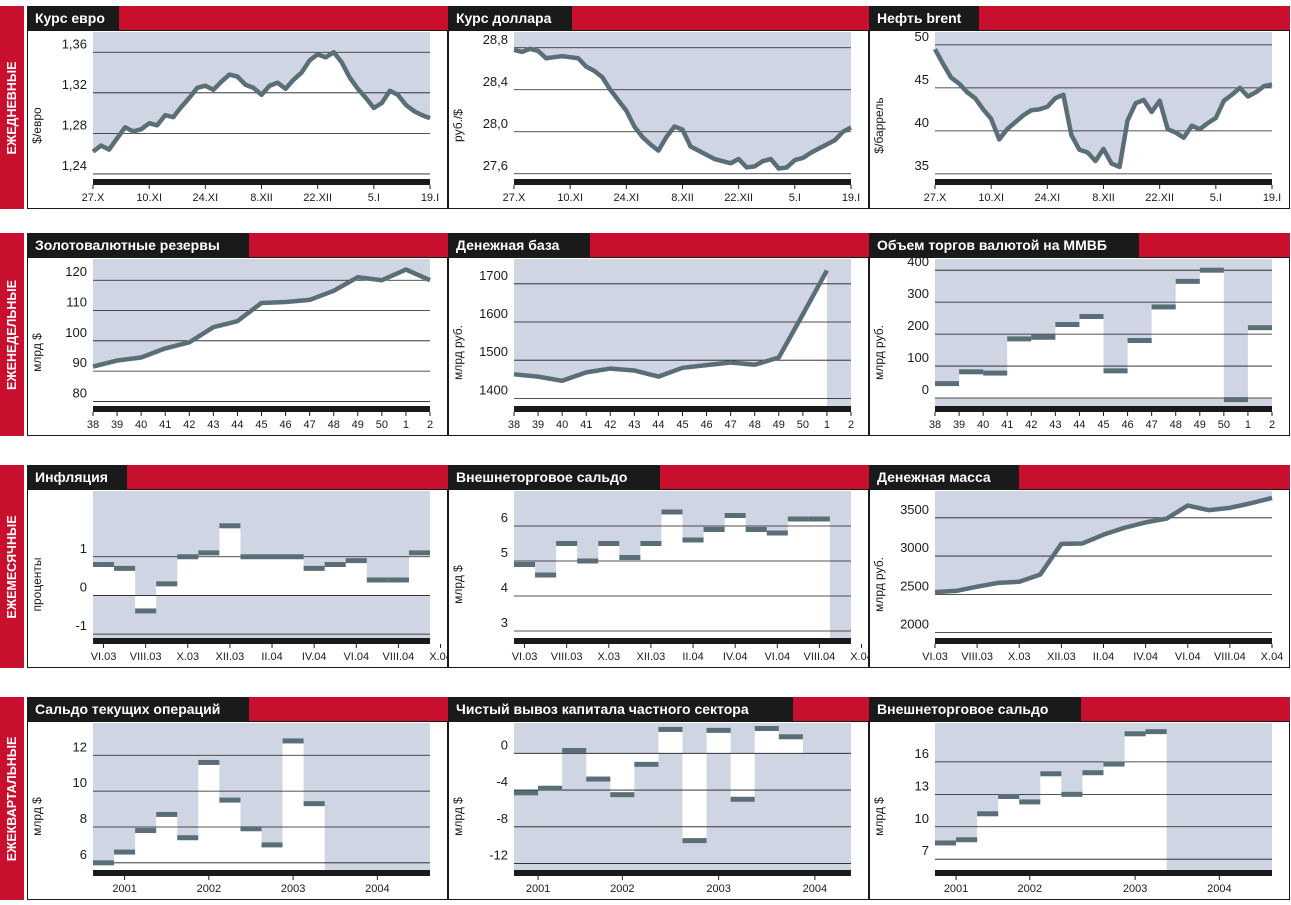 This screenshot has height=905, width=1291. Describe the element at coordinates (12, 566) in the screenshot. I see `row-label-monthly: ЕЖЕМЕСЯЧНЫЕ` at that location.